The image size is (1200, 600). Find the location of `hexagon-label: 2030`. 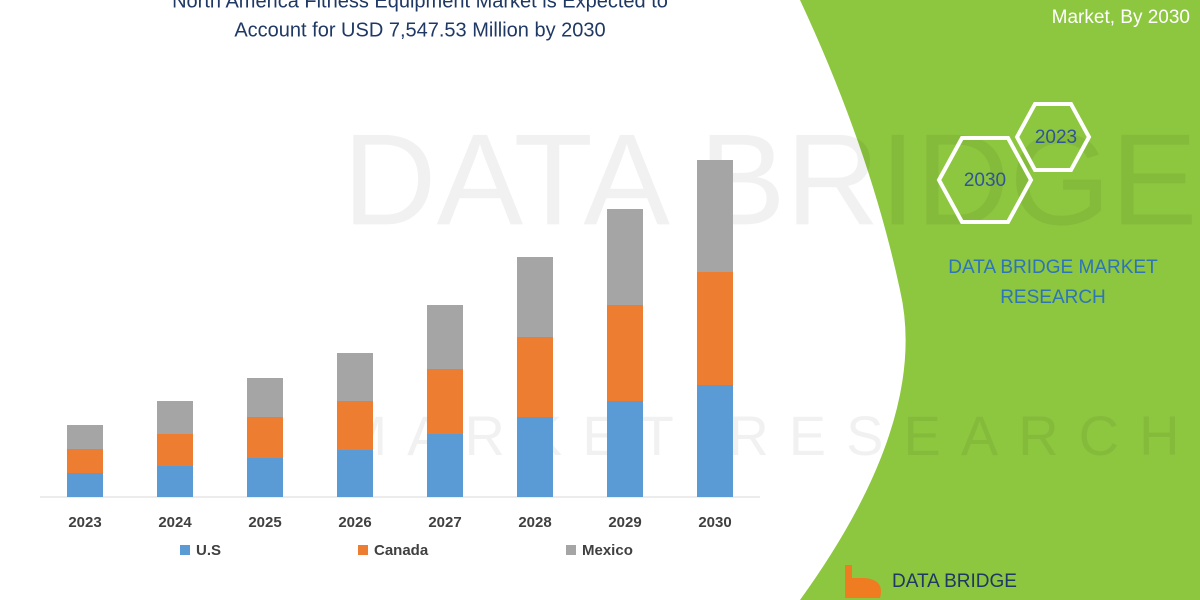

hexagon-label: 2030 is located at coordinates (985, 180).